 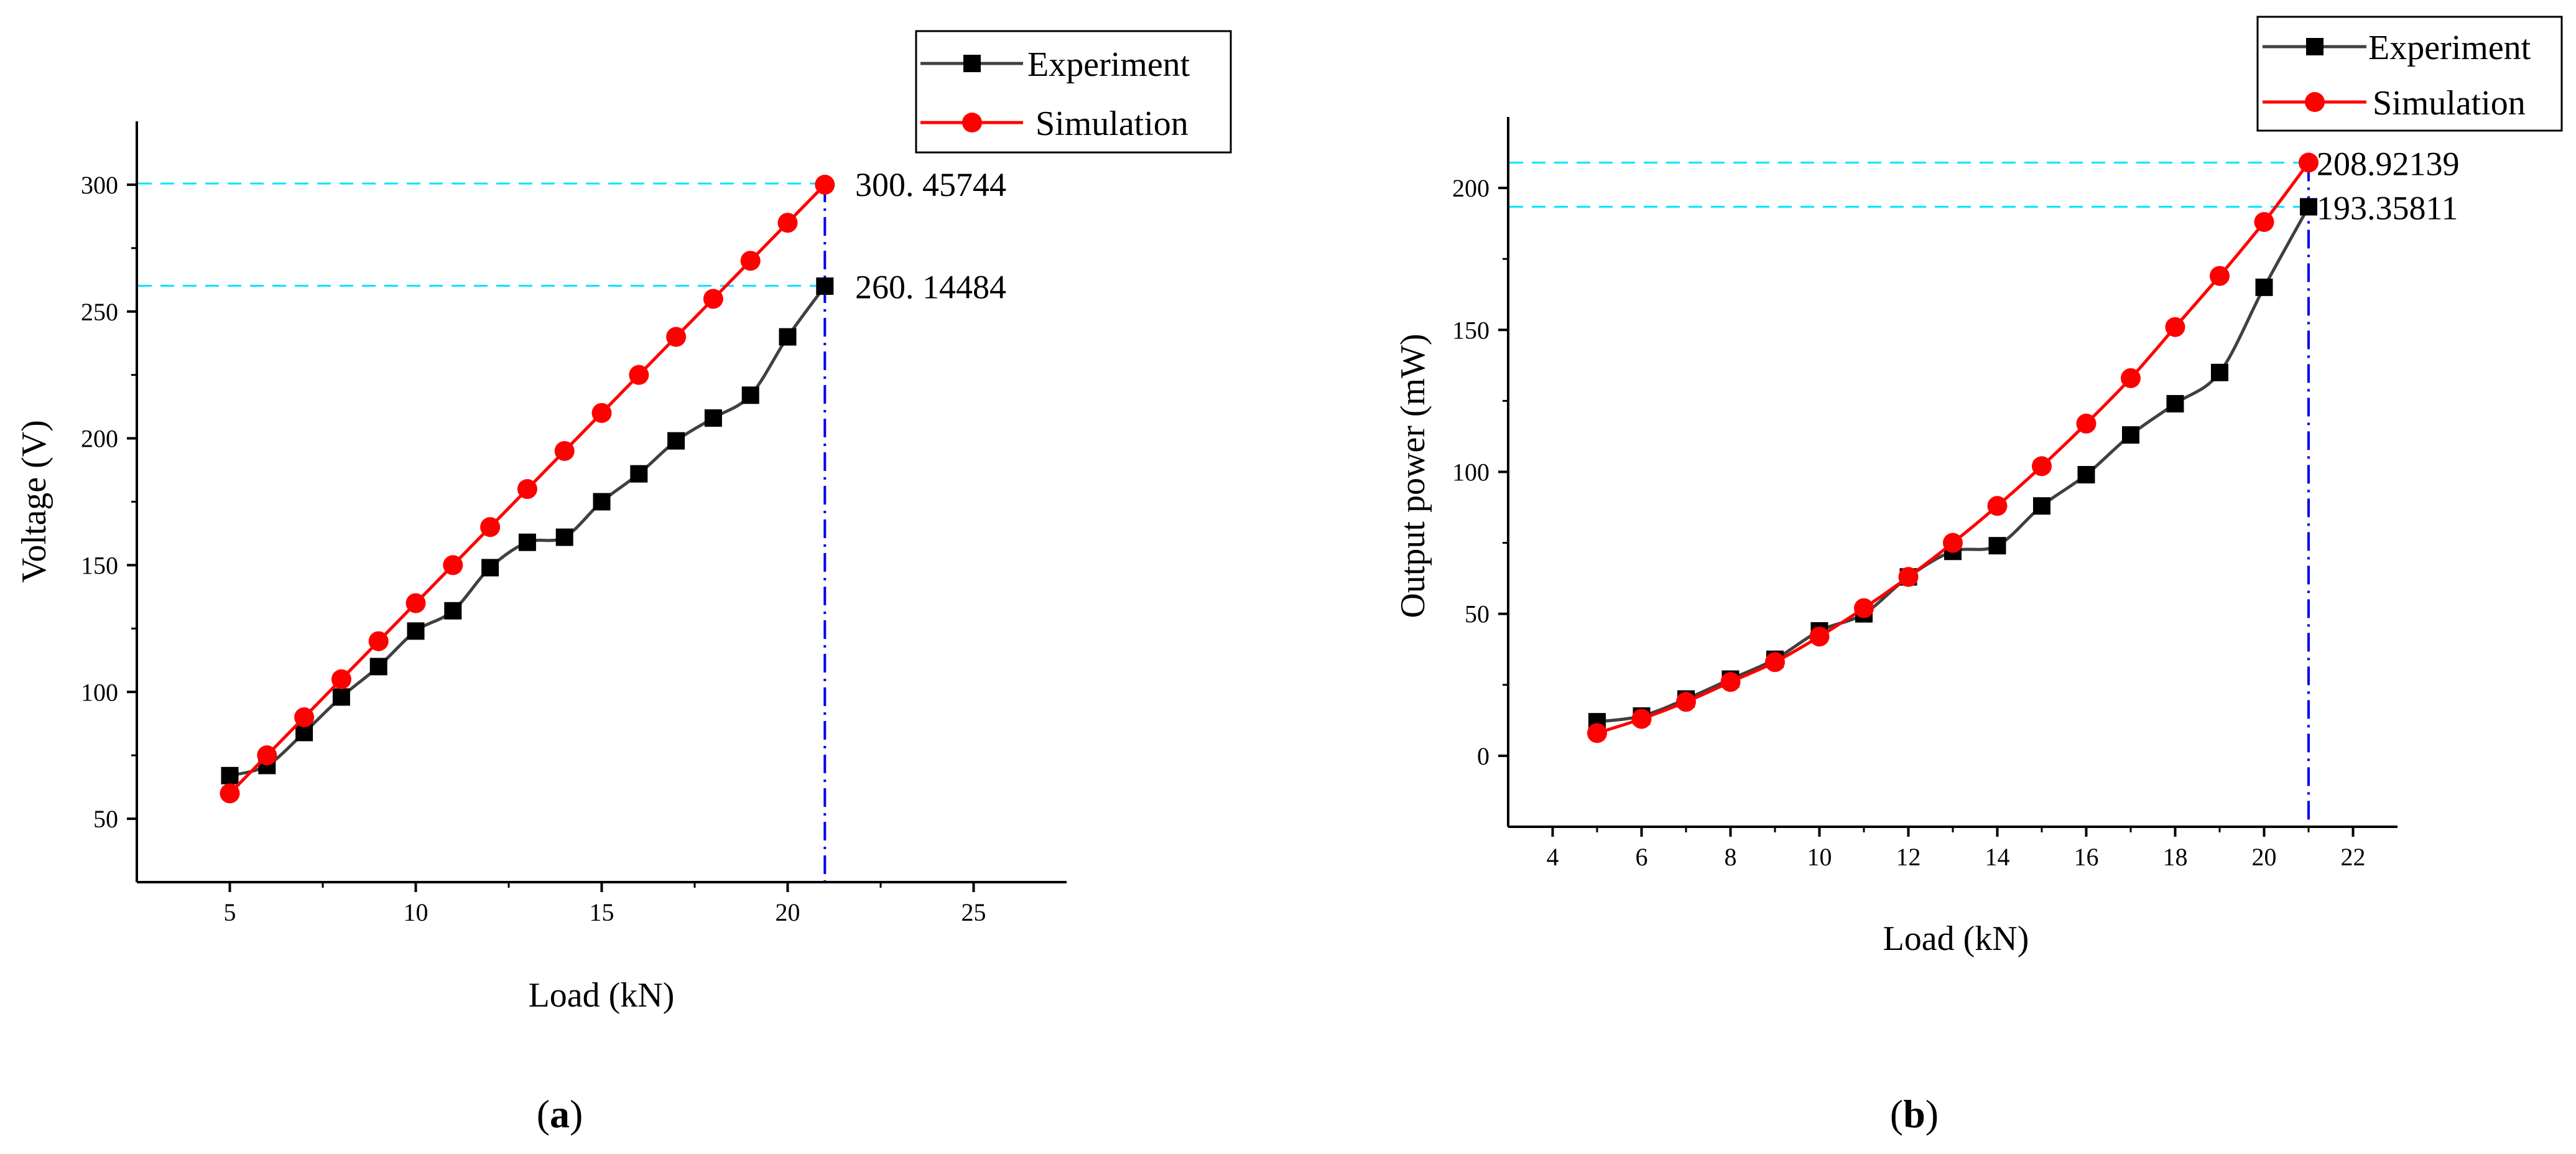 I want to click on y-tick-label: 300, so click(x=100, y=185).